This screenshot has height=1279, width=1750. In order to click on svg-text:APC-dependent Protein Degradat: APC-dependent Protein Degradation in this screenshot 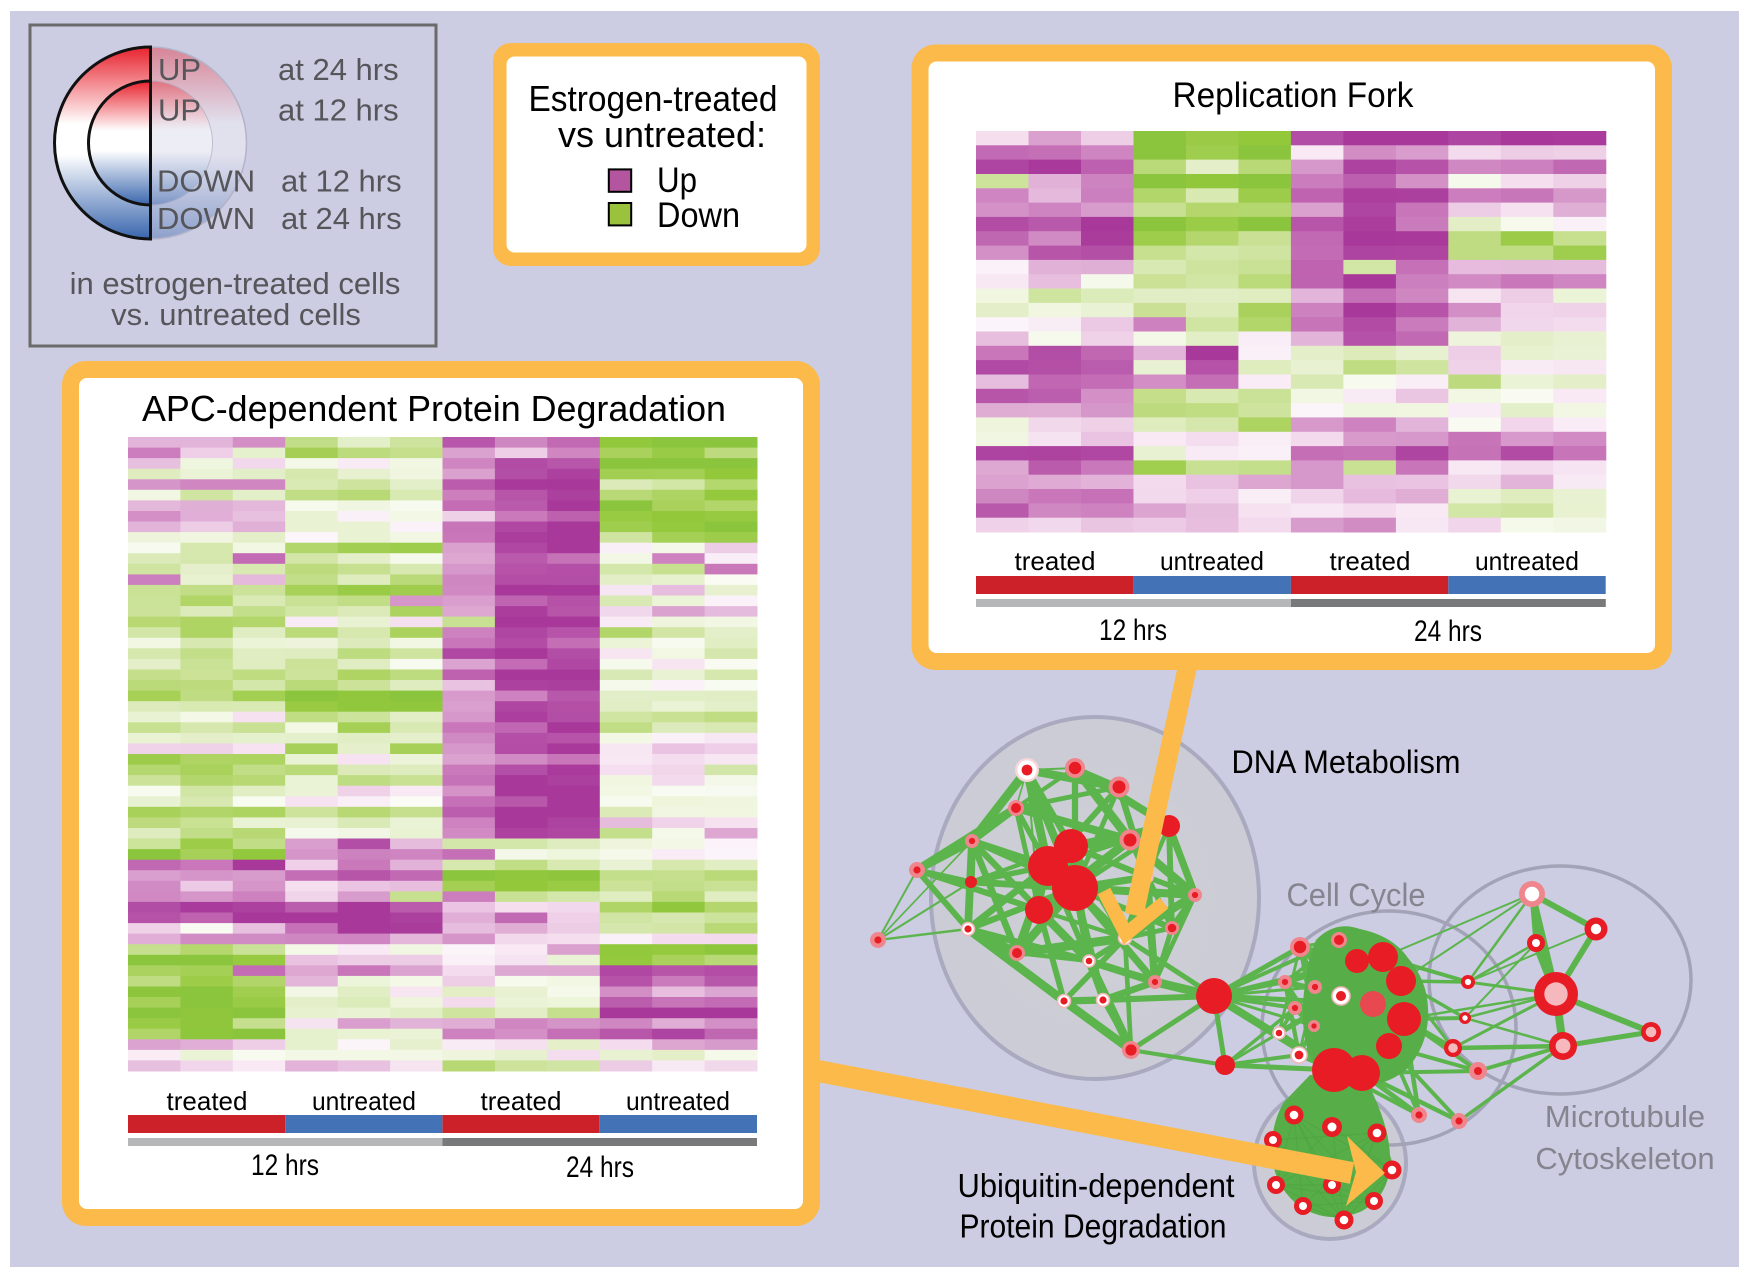, I will do `click(434, 408)`.